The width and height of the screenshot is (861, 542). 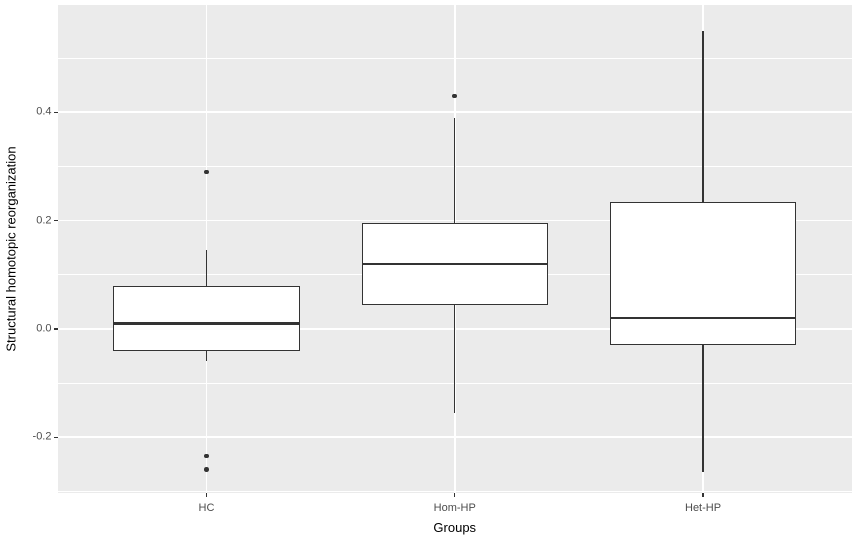 I want to click on y-tick-label: 0.4, so click(x=44, y=111).